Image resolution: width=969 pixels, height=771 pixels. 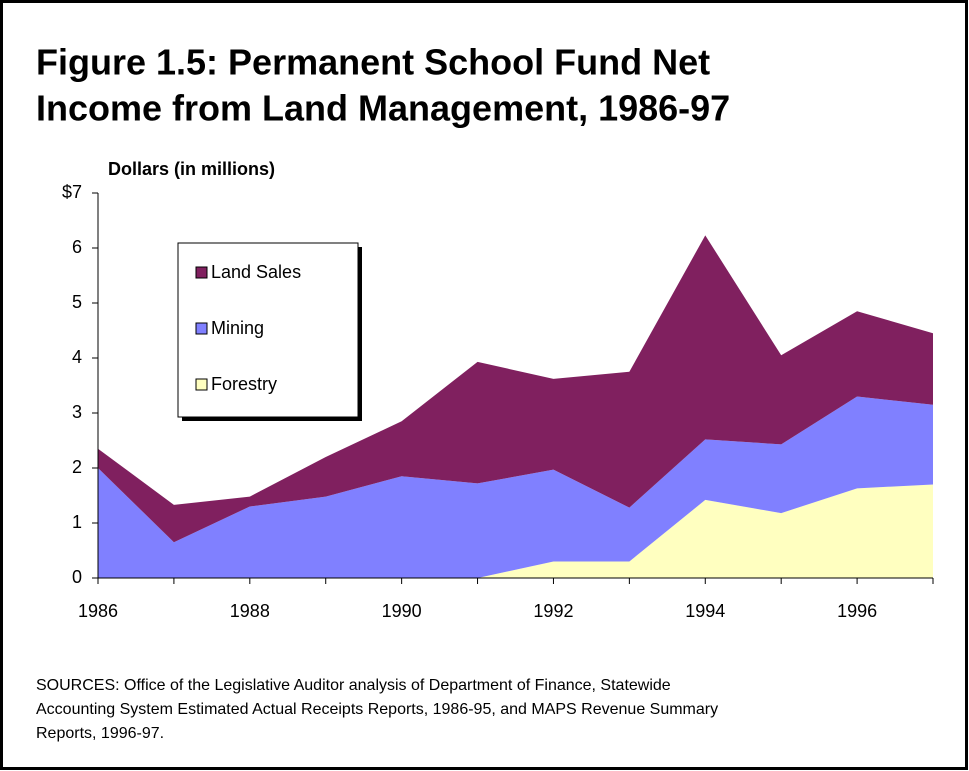 What do you see at coordinates (72, 192) in the screenshot?
I see `y-tick-label: $7` at bounding box center [72, 192].